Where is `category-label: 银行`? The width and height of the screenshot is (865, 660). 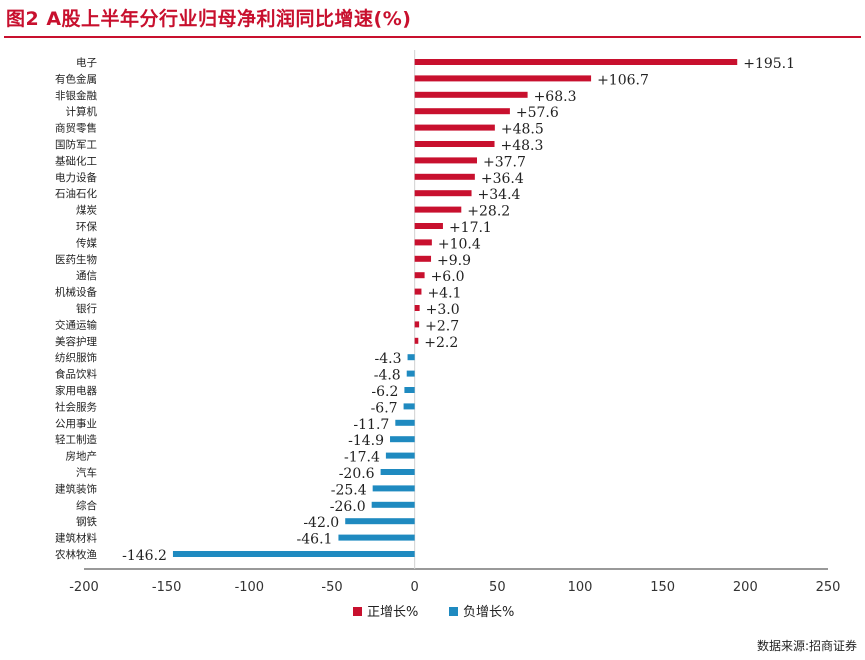 category-label: 银行 is located at coordinates (86, 308).